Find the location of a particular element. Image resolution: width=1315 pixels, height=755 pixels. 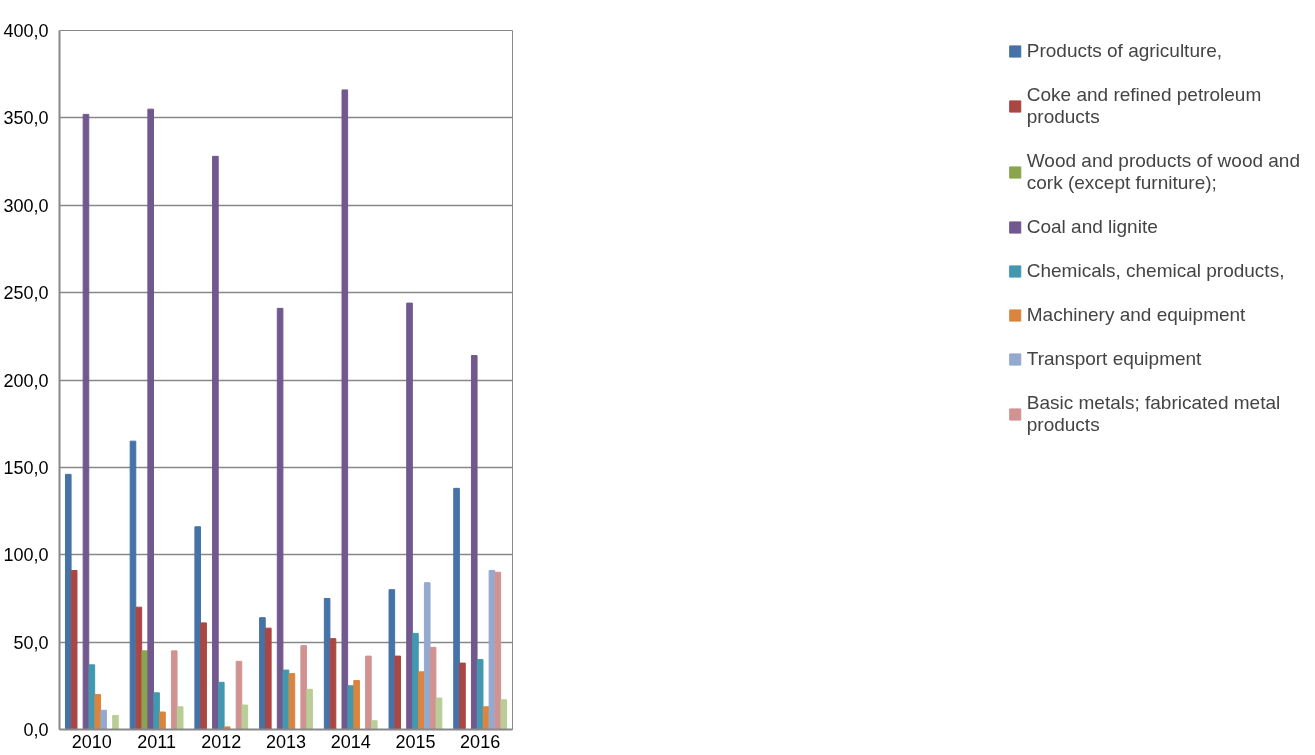

y-tick-label: 400,0 is located at coordinates (26, 31).